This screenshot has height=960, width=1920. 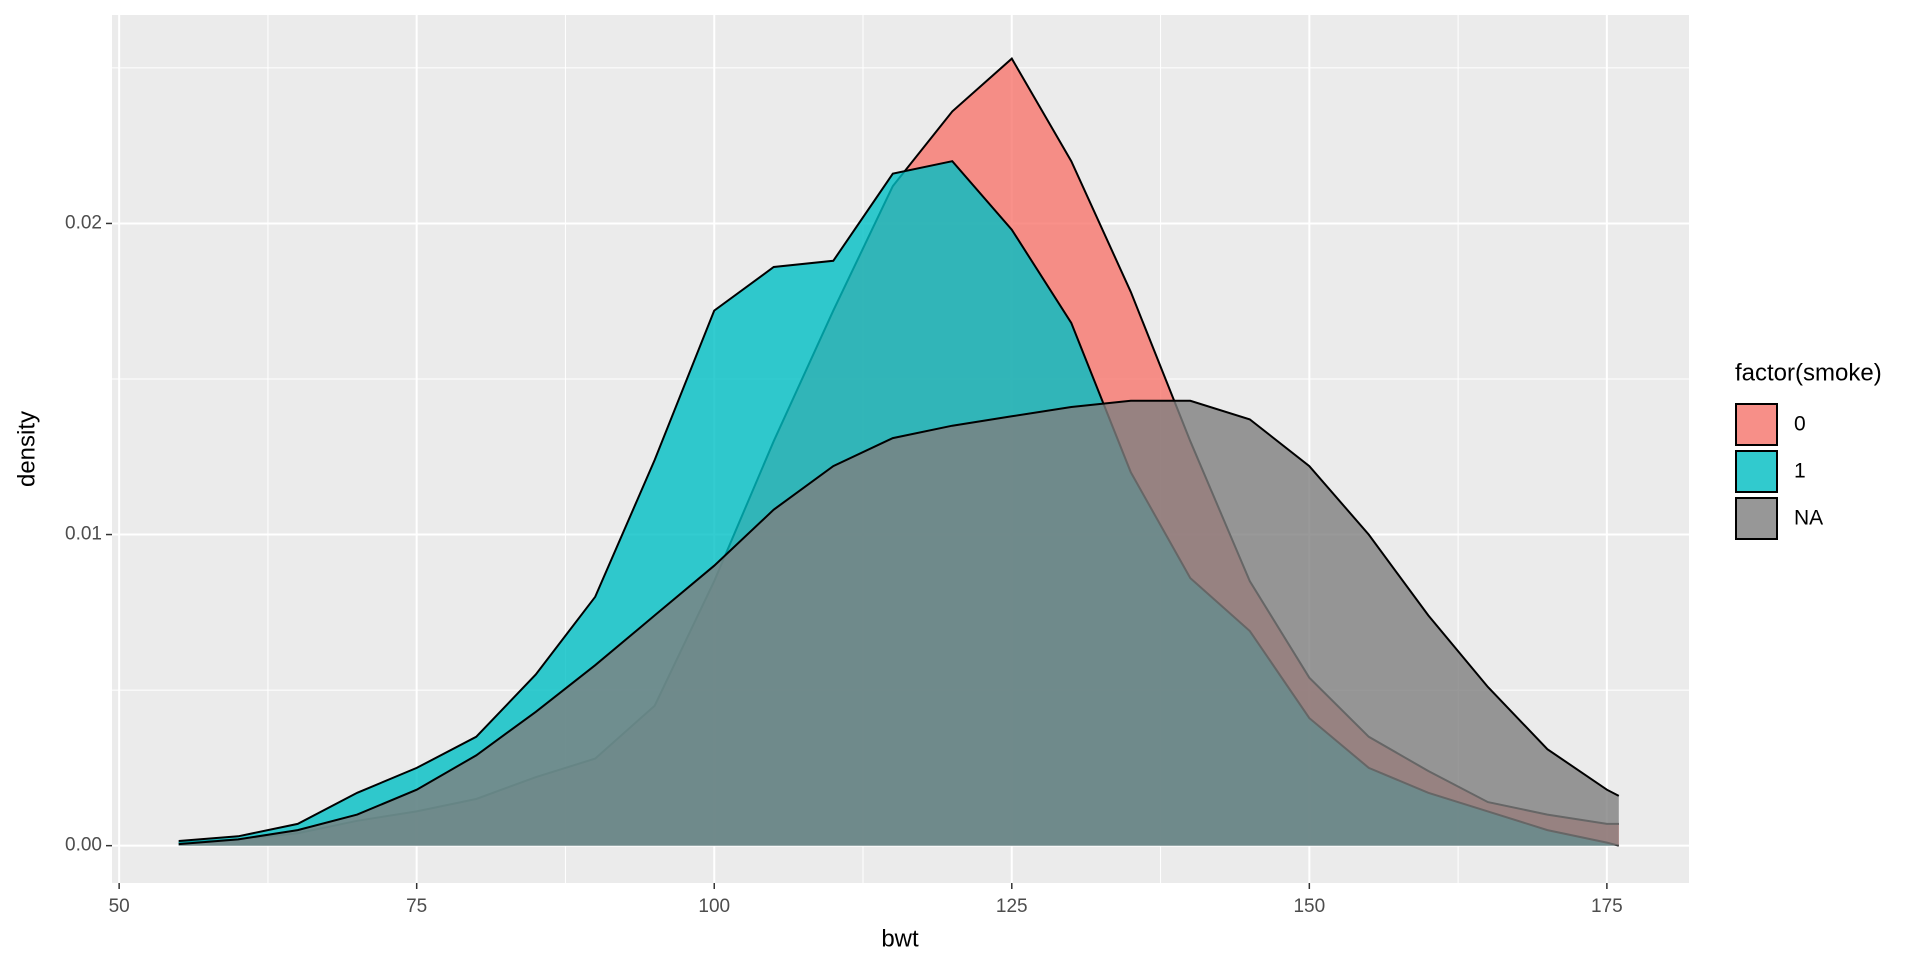 I want to click on legend-label: 0, so click(x=1800, y=424).